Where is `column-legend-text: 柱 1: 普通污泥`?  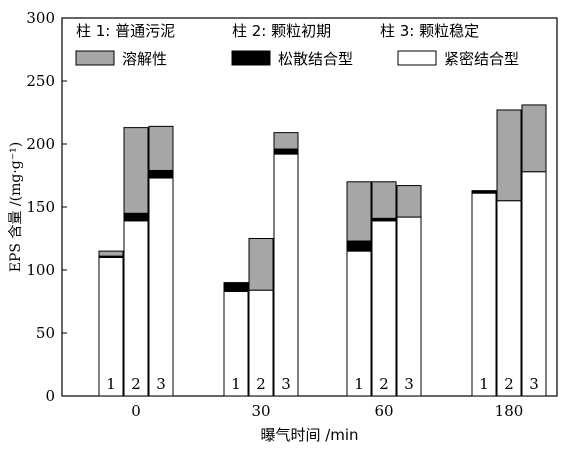 column-legend-text: 柱 1: 普通污泥 is located at coordinates (125, 31).